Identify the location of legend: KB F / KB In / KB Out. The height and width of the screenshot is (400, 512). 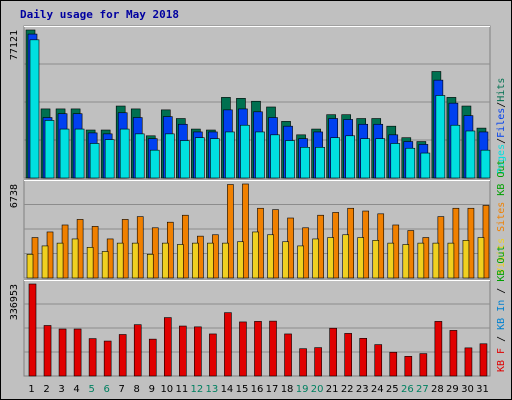
(501, 309).